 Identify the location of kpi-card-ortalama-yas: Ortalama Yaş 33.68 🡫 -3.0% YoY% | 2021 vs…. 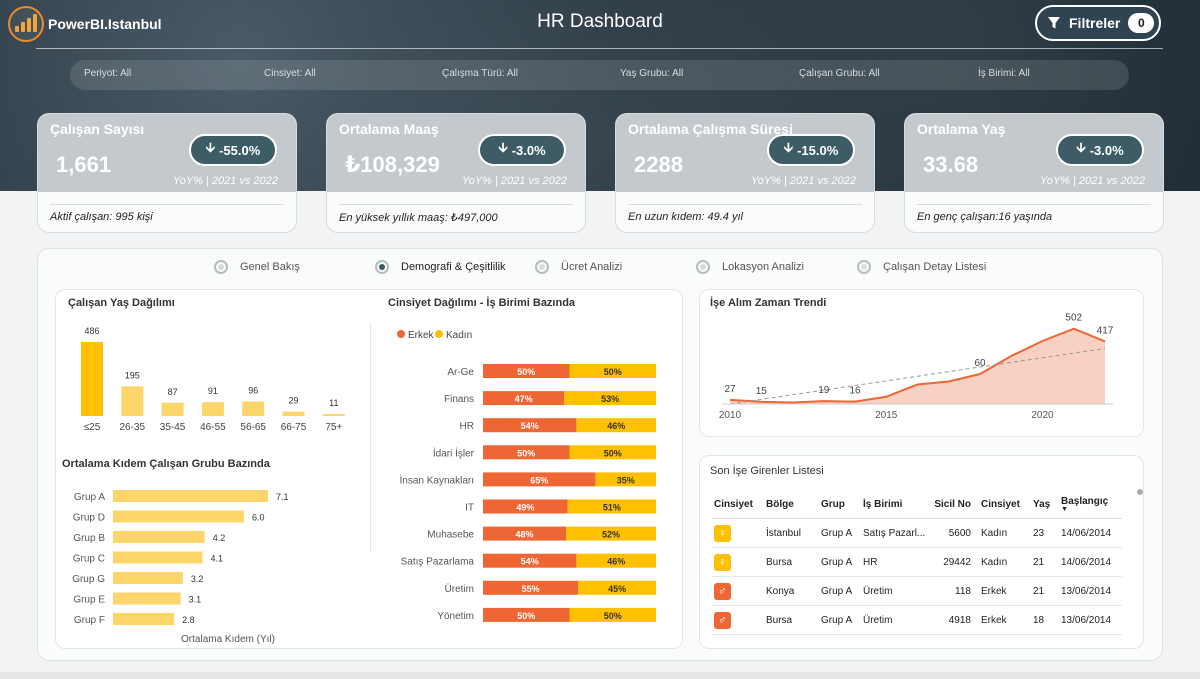
(1034, 173).